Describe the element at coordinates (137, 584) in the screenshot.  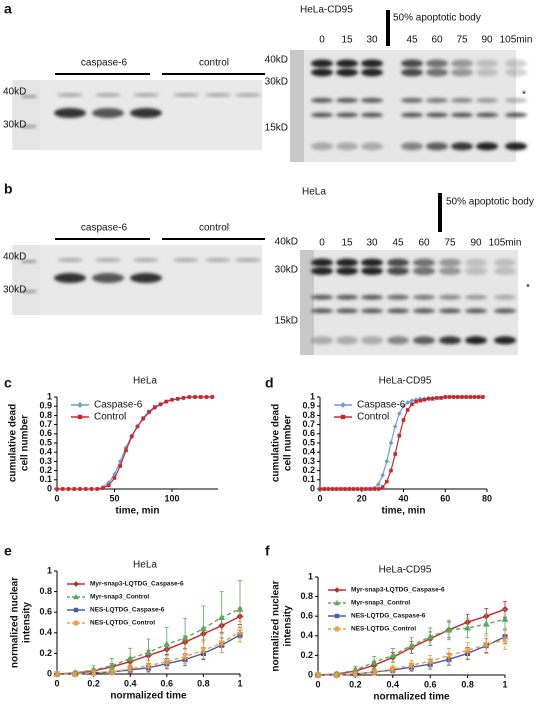
I see `legend-label: Myr-snap3-LQTDG_Caspase-6` at that location.